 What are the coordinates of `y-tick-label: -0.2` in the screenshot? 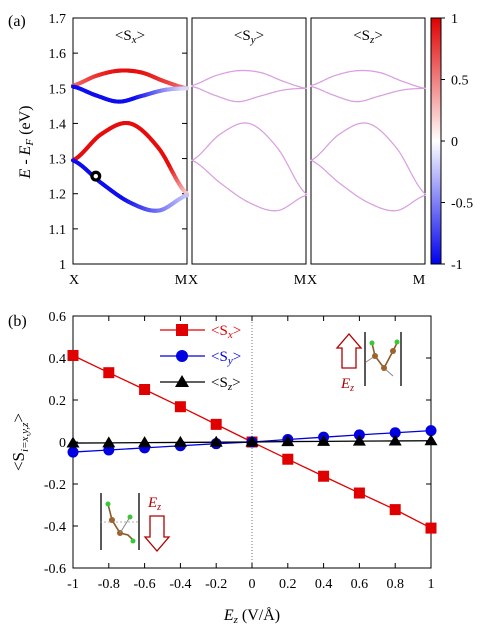 It's located at (55, 485).